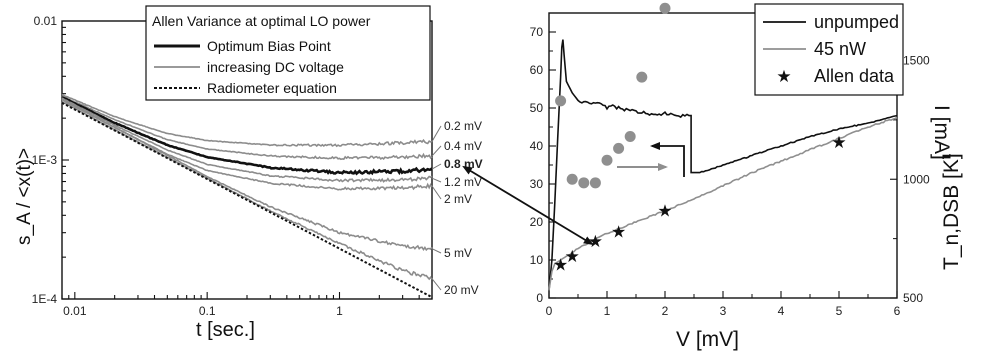  I want to click on left-x-tick-label: 0.01, so click(75, 311).